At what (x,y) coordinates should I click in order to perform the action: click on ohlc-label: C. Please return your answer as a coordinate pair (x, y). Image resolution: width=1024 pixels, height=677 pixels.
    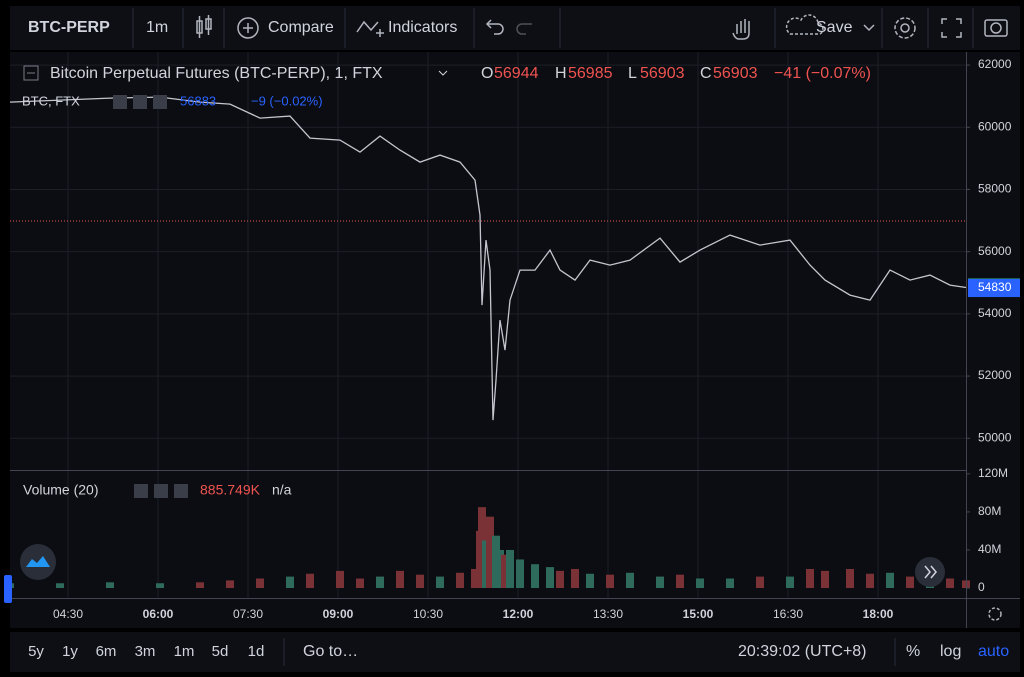
    Looking at the image, I should click on (706, 73).